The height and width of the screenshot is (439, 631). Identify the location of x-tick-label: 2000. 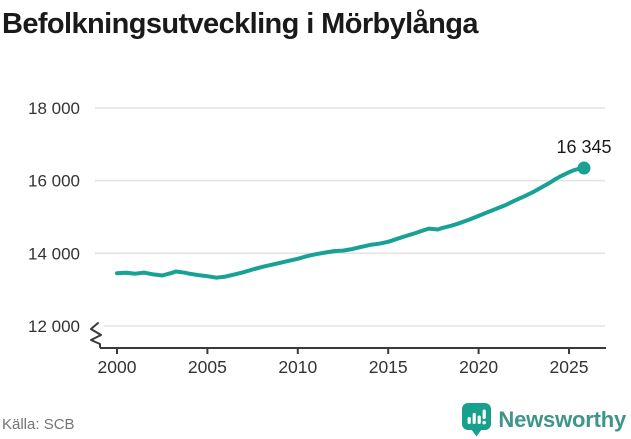
(117, 367).